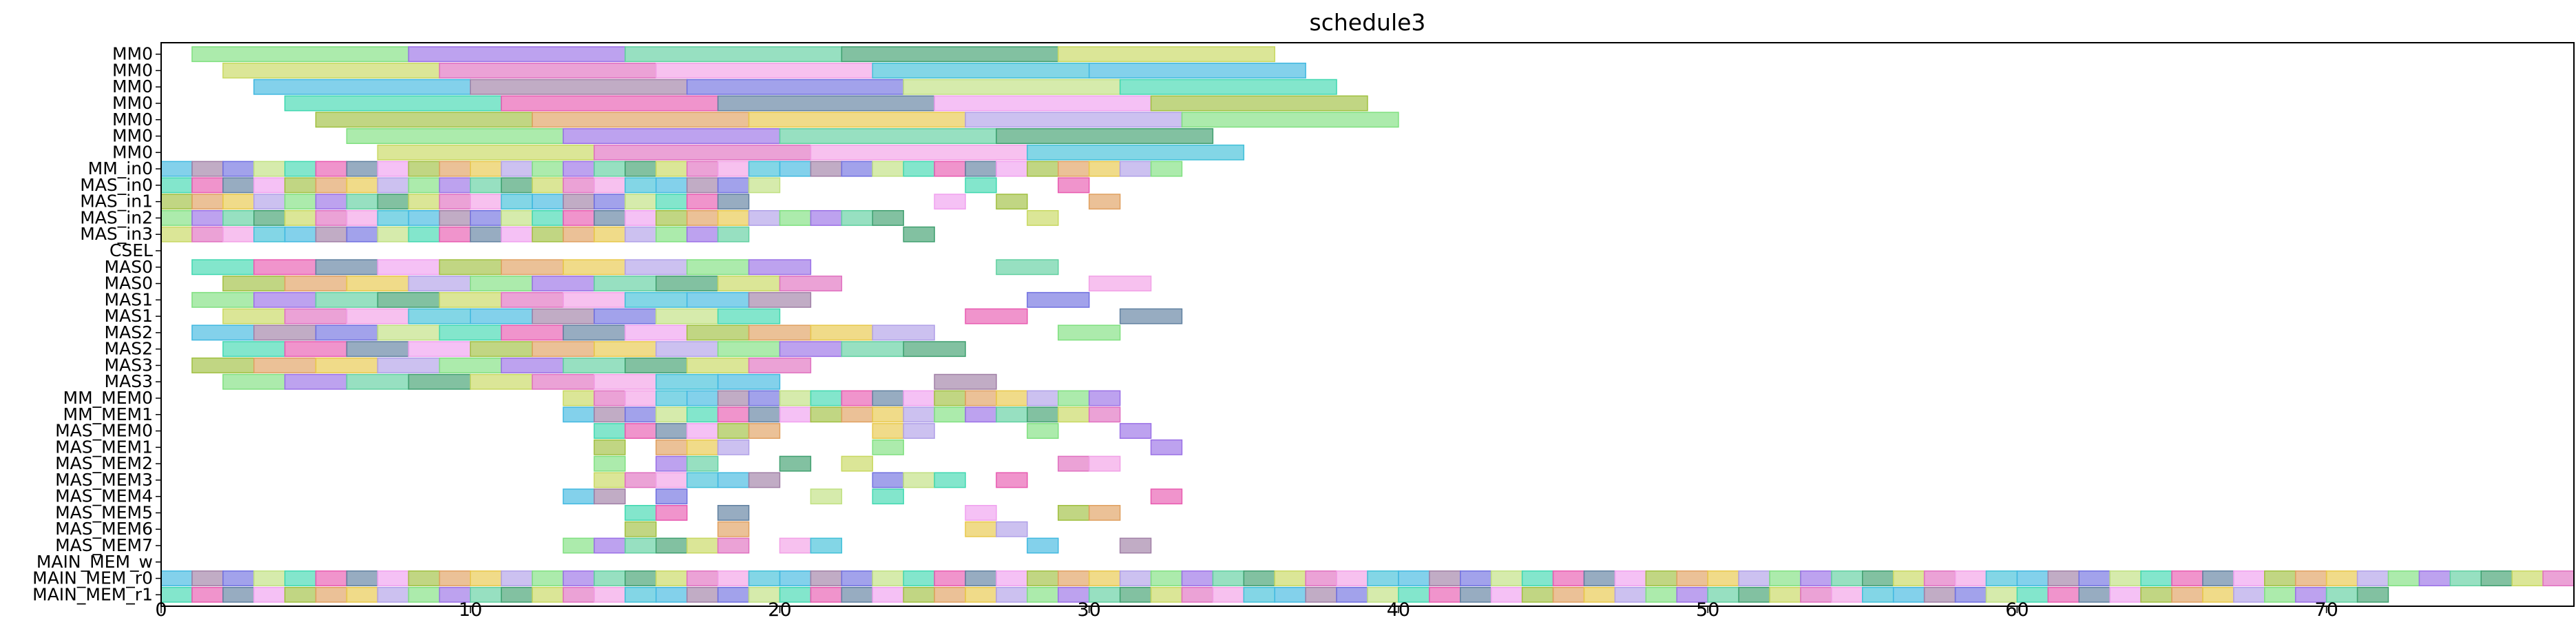 Image resolution: width=2576 pixels, height=620 pixels. Describe the element at coordinates (1089, 609) in the screenshot. I see `x-tick-label: 30` at that location.